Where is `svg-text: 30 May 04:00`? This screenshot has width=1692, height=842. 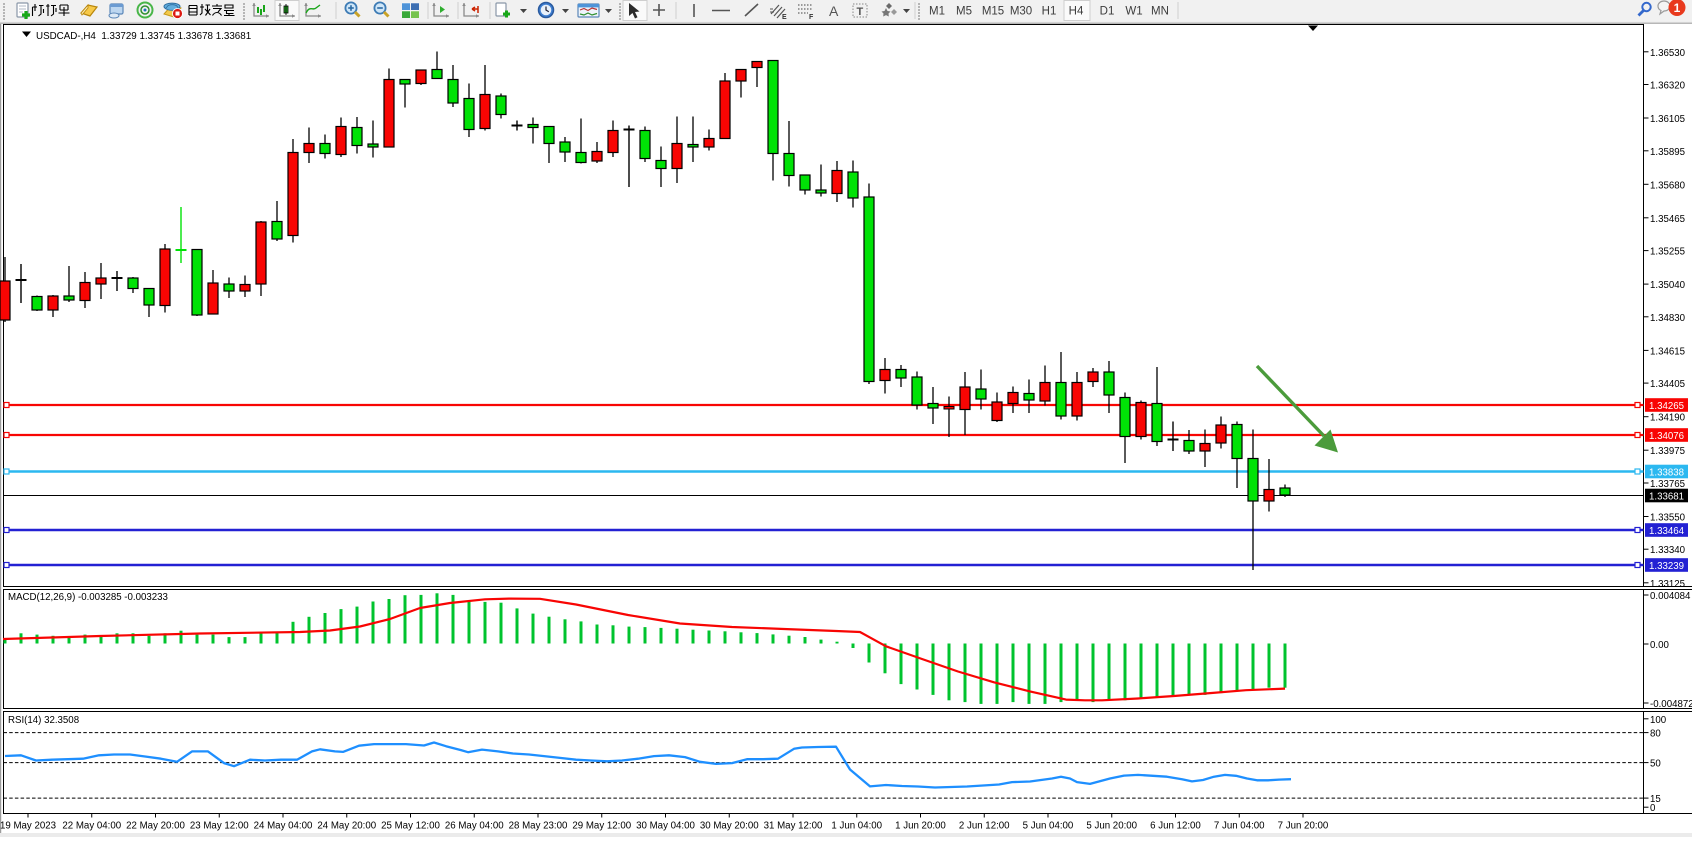
svg-text: 30 May 04:00 is located at coordinates (665, 826).